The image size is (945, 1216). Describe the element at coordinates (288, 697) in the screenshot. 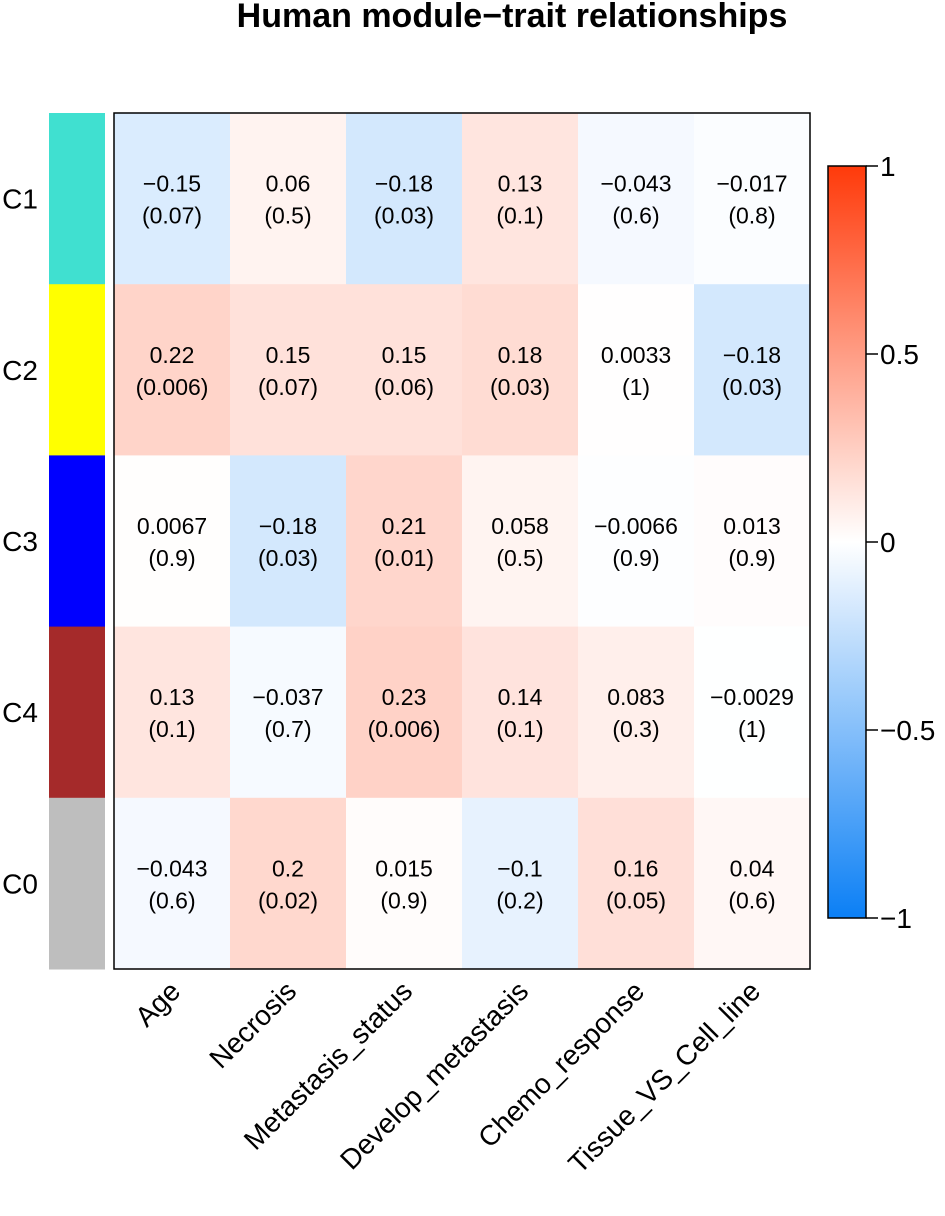

I see `cell-correlation-label: −0.037` at that location.